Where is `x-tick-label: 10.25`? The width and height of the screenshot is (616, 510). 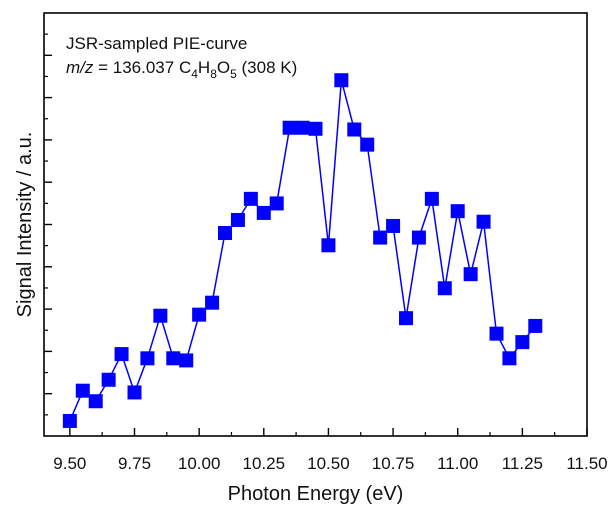
x-tick-label: 10.25 is located at coordinates (264, 463).